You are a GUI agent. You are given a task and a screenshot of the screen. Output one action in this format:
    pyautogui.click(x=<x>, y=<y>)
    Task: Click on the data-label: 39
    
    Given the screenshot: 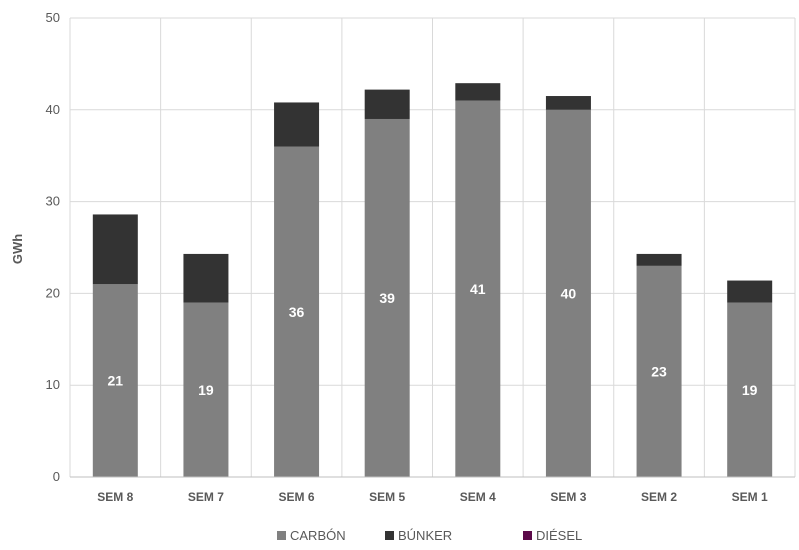 What is the action you would take?
    pyautogui.click(x=387, y=298)
    